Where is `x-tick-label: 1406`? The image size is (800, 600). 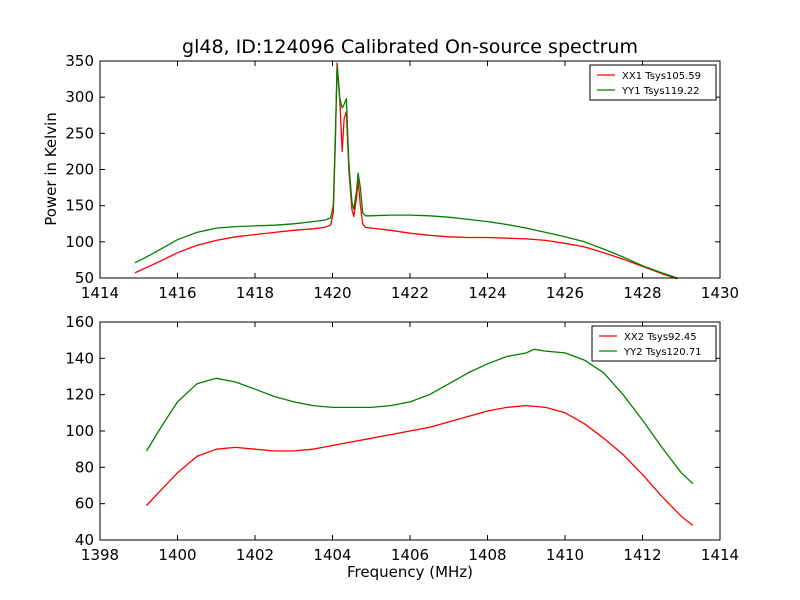
x-tick-label: 1406 is located at coordinates (410, 555).